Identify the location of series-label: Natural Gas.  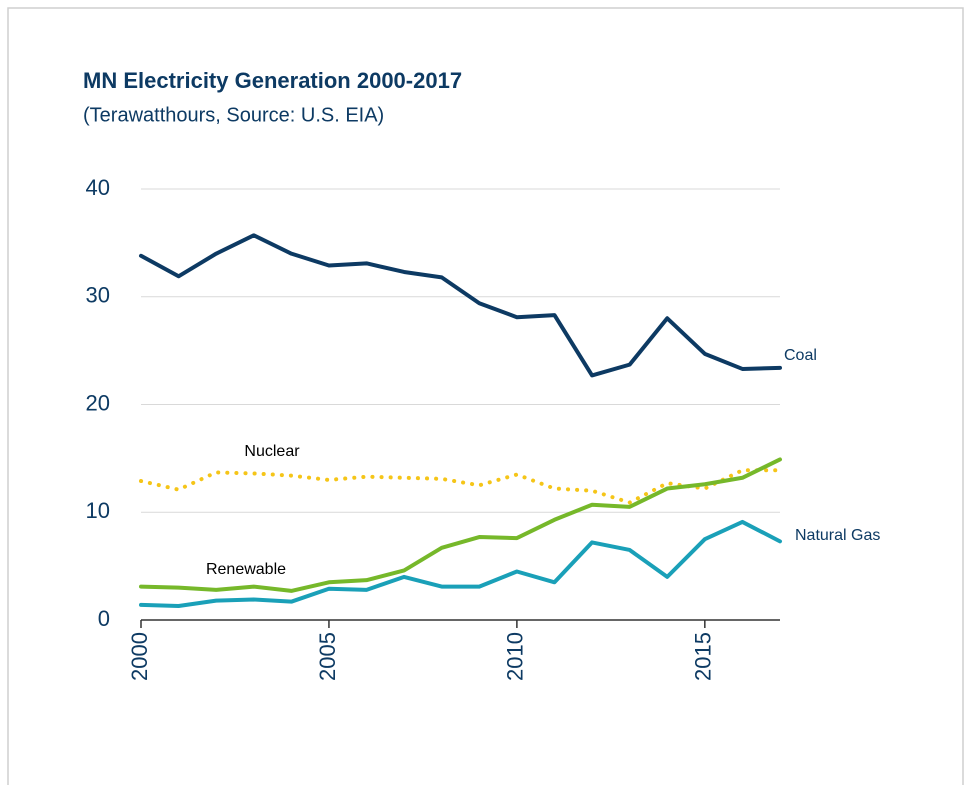
(837, 535).